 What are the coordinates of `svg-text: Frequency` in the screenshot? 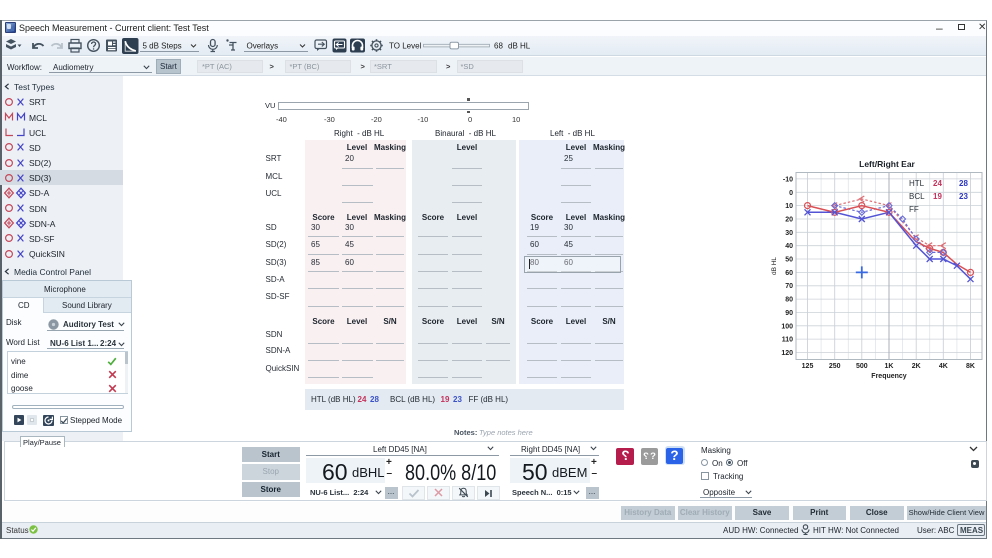 It's located at (889, 376).